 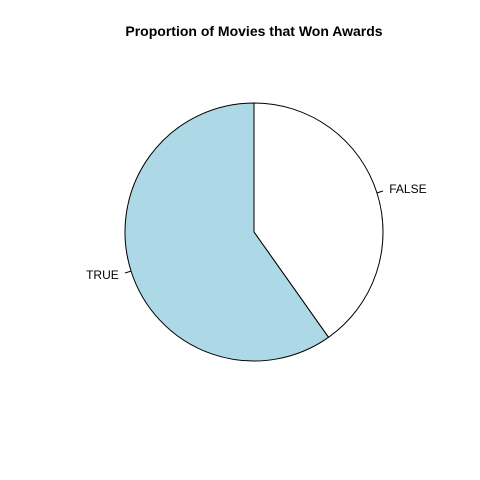 I want to click on slice-labels: FALSE TRUE, so click(x=256, y=232).